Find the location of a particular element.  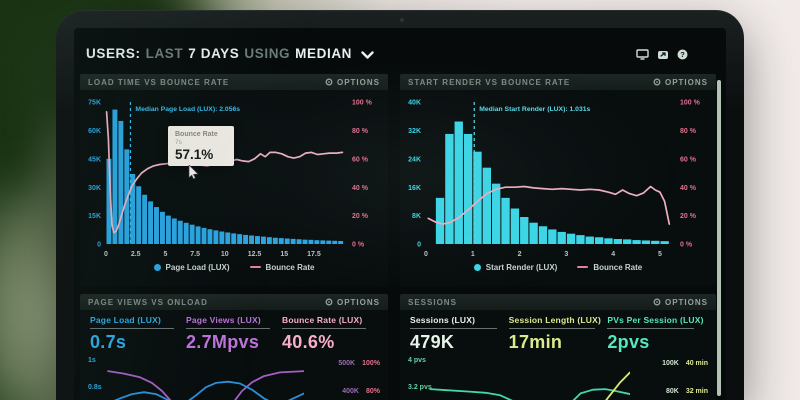

mini-right-ticks: 100K 40 min 80K 32 min is located at coordinates (685, 377).